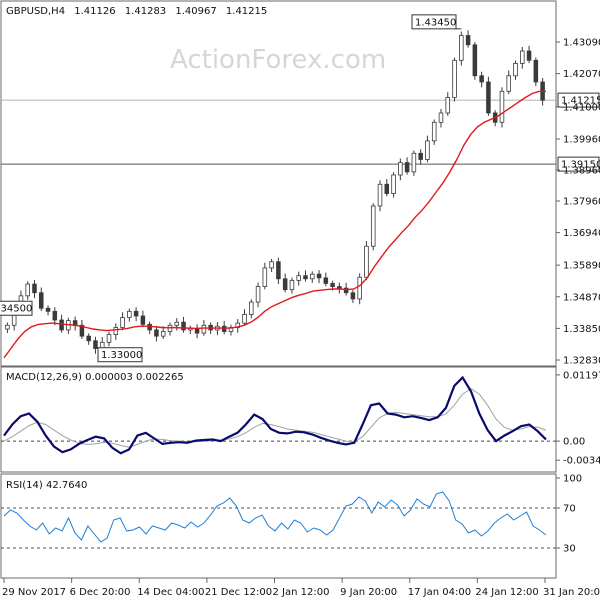 The height and width of the screenshot is (600, 600). What do you see at coordinates (506, 592) in the screenshot?
I see `time-tick-label: 24 Jan 12:00` at bounding box center [506, 592].